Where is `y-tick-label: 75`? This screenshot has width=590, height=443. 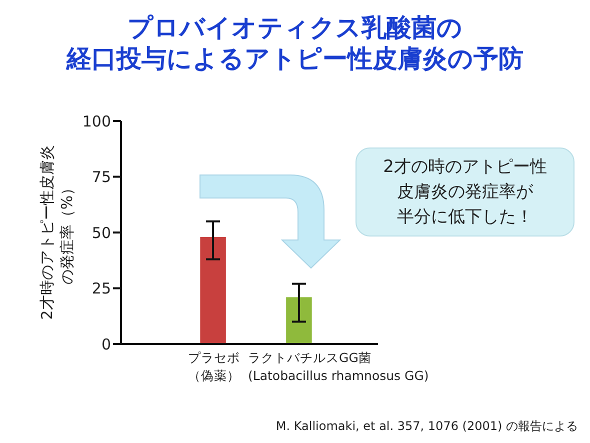
y-tick-label: 75 is located at coordinates (101, 177).